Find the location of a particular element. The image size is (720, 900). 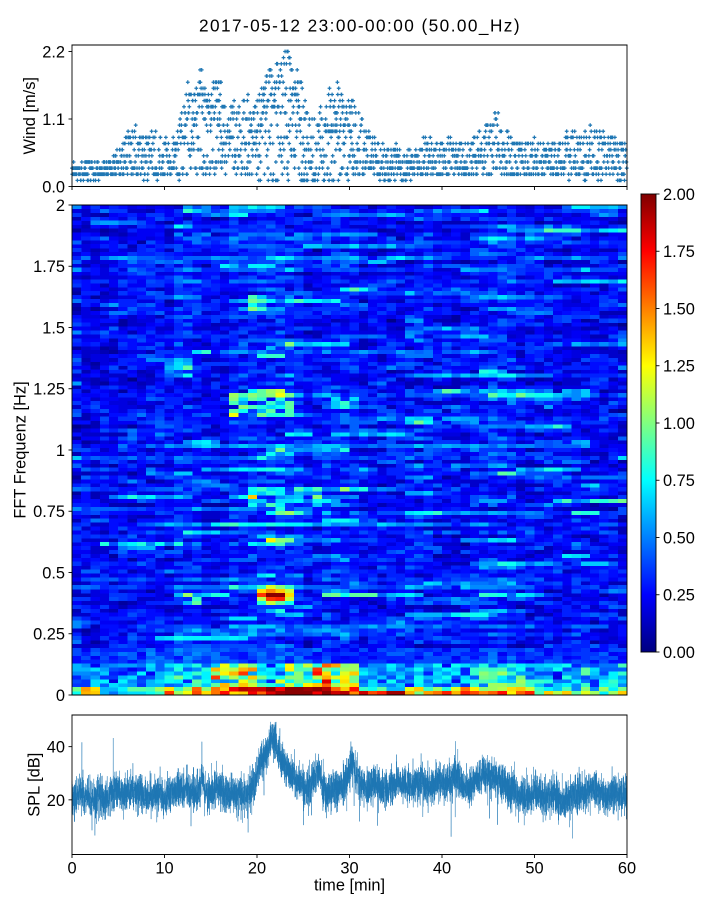

svg-text: 30 is located at coordinates (349, 868).